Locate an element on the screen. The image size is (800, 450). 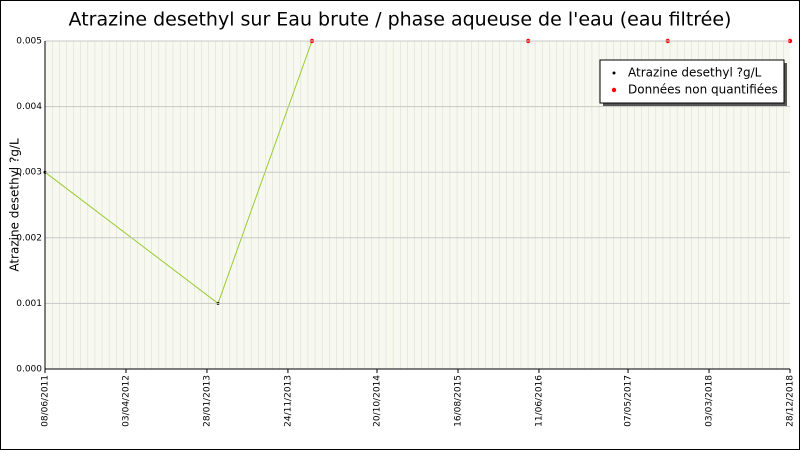
legend-box is located at coordinates (692, 81).